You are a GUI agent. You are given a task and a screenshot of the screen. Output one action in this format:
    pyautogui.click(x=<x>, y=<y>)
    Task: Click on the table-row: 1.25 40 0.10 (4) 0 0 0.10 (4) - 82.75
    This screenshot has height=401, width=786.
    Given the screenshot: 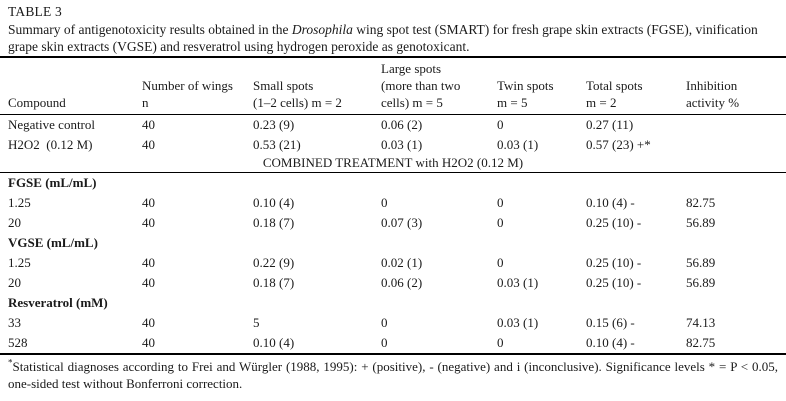 What is the action you would take?
    pyautogui.click(x=393, y=203)
    